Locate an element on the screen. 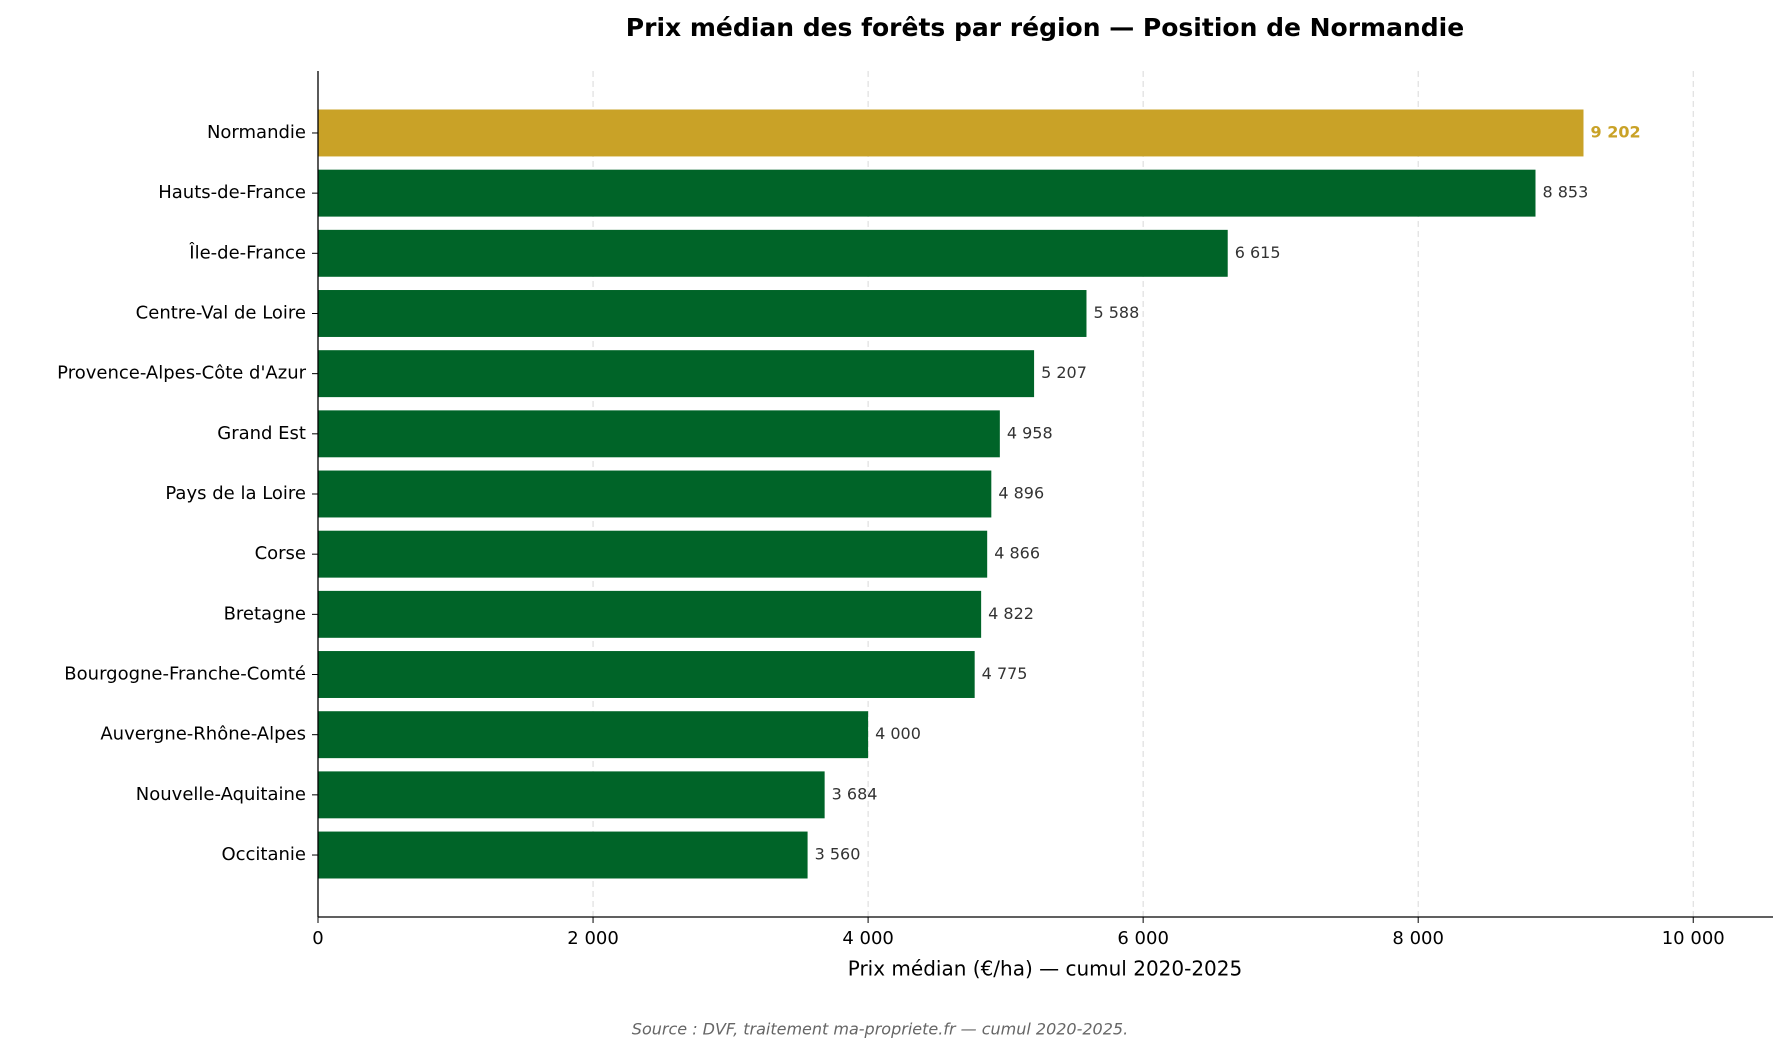 This screenshot has width=1785, height=1051. x-tick-label: 0 is located at coordinates (317, 938).